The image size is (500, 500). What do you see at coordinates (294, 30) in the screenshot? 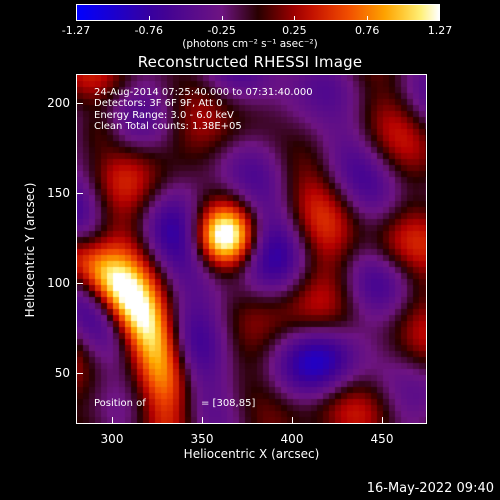
I see `colorbar-tick-label: 0.25` at bounding box center [294, 30].